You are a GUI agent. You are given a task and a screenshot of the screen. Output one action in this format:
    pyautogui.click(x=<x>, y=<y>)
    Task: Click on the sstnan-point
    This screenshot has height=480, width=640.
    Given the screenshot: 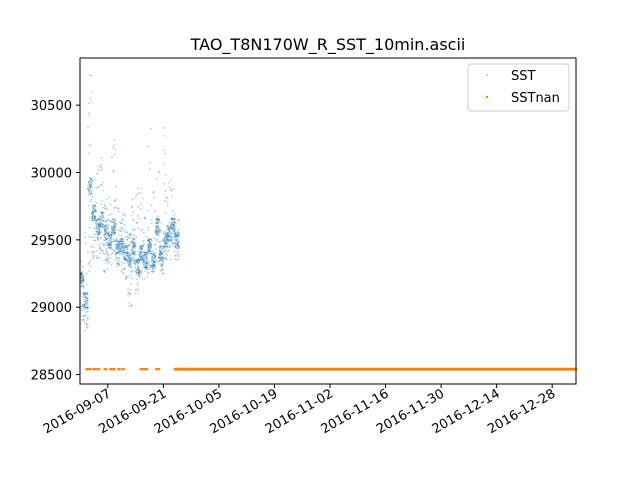 What is the action you would take?
    pyautogui.click(x=112, y=369)
    